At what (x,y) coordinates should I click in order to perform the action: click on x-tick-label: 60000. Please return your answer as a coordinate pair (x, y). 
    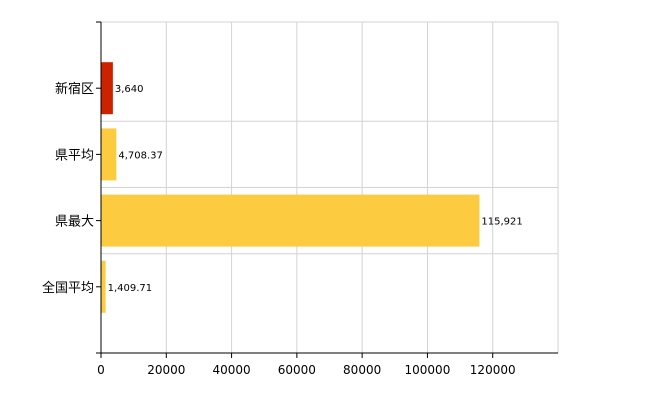
    Looking at the image, I should click on (297, 370).